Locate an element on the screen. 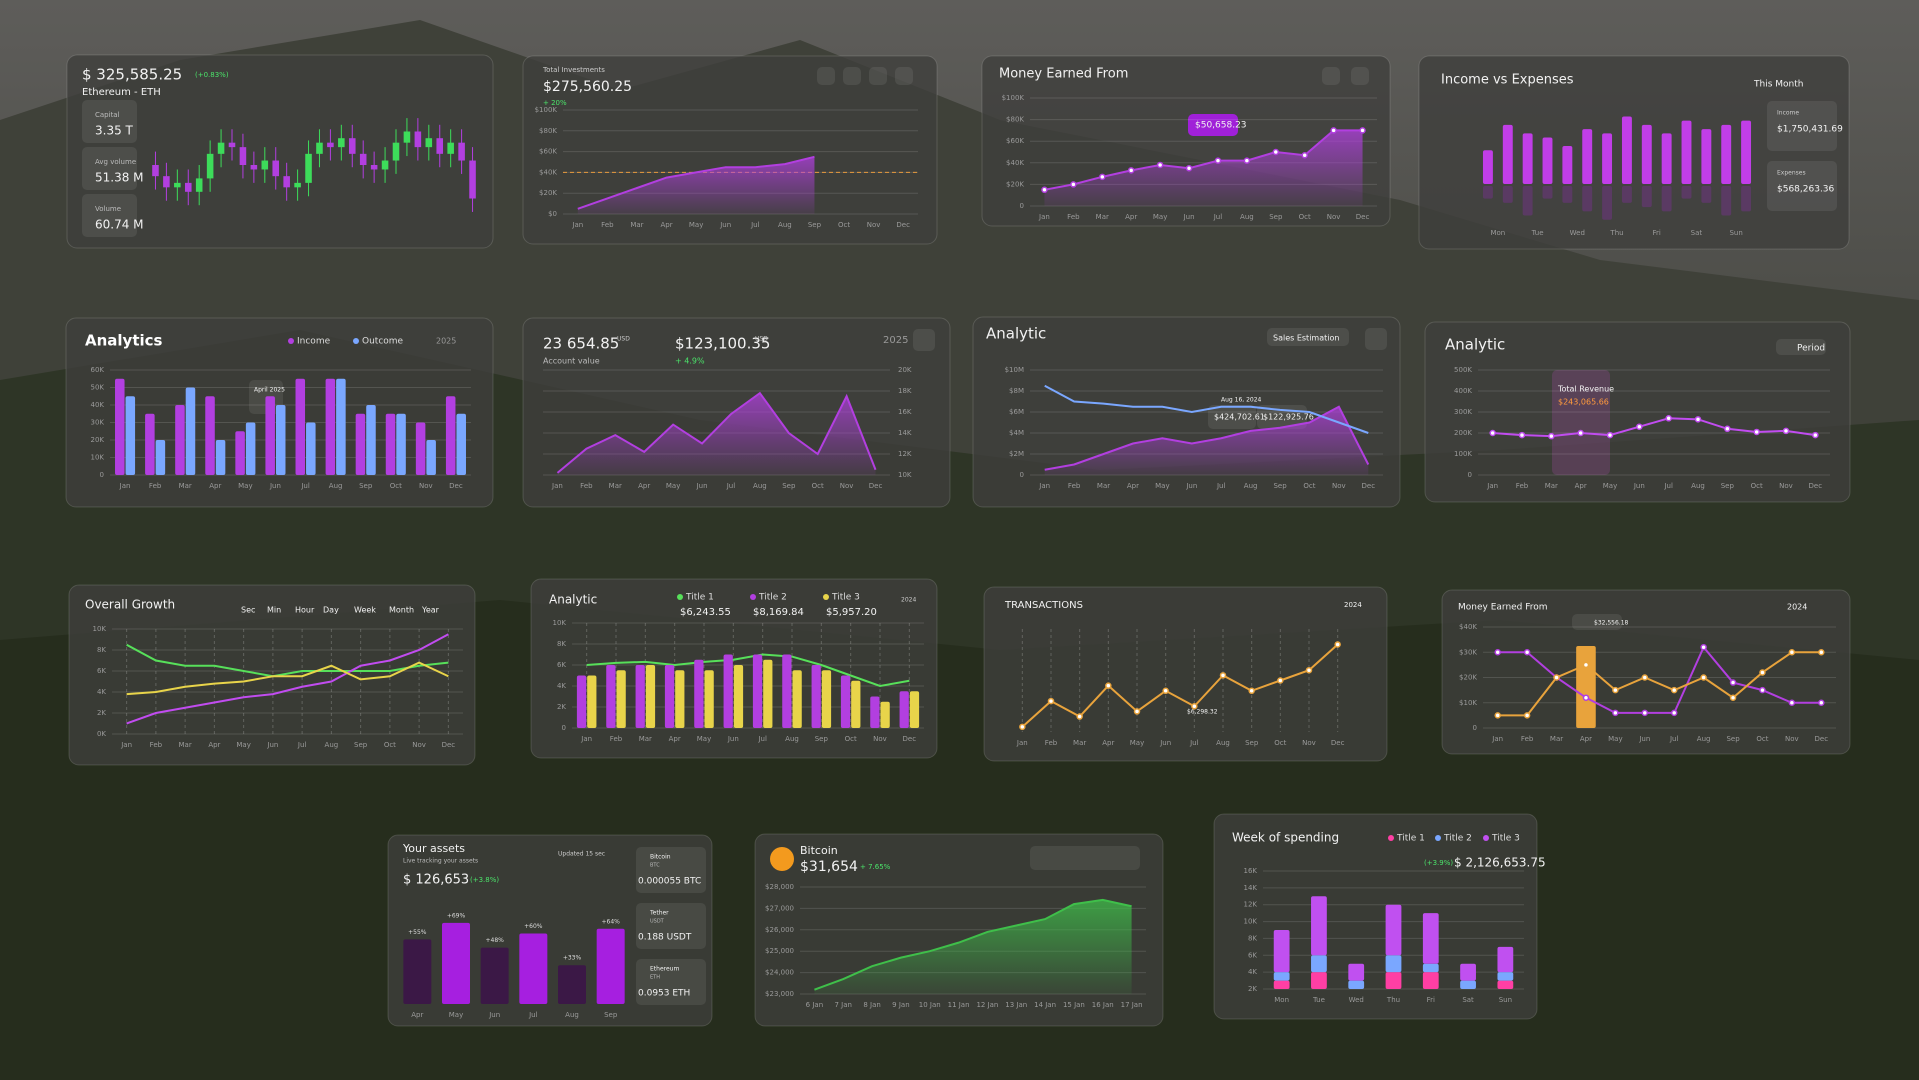 Image resolution: width=1919 pixels, height=1080 pixels. x-tick-label: Jun is located at coordinates (494, 1015).